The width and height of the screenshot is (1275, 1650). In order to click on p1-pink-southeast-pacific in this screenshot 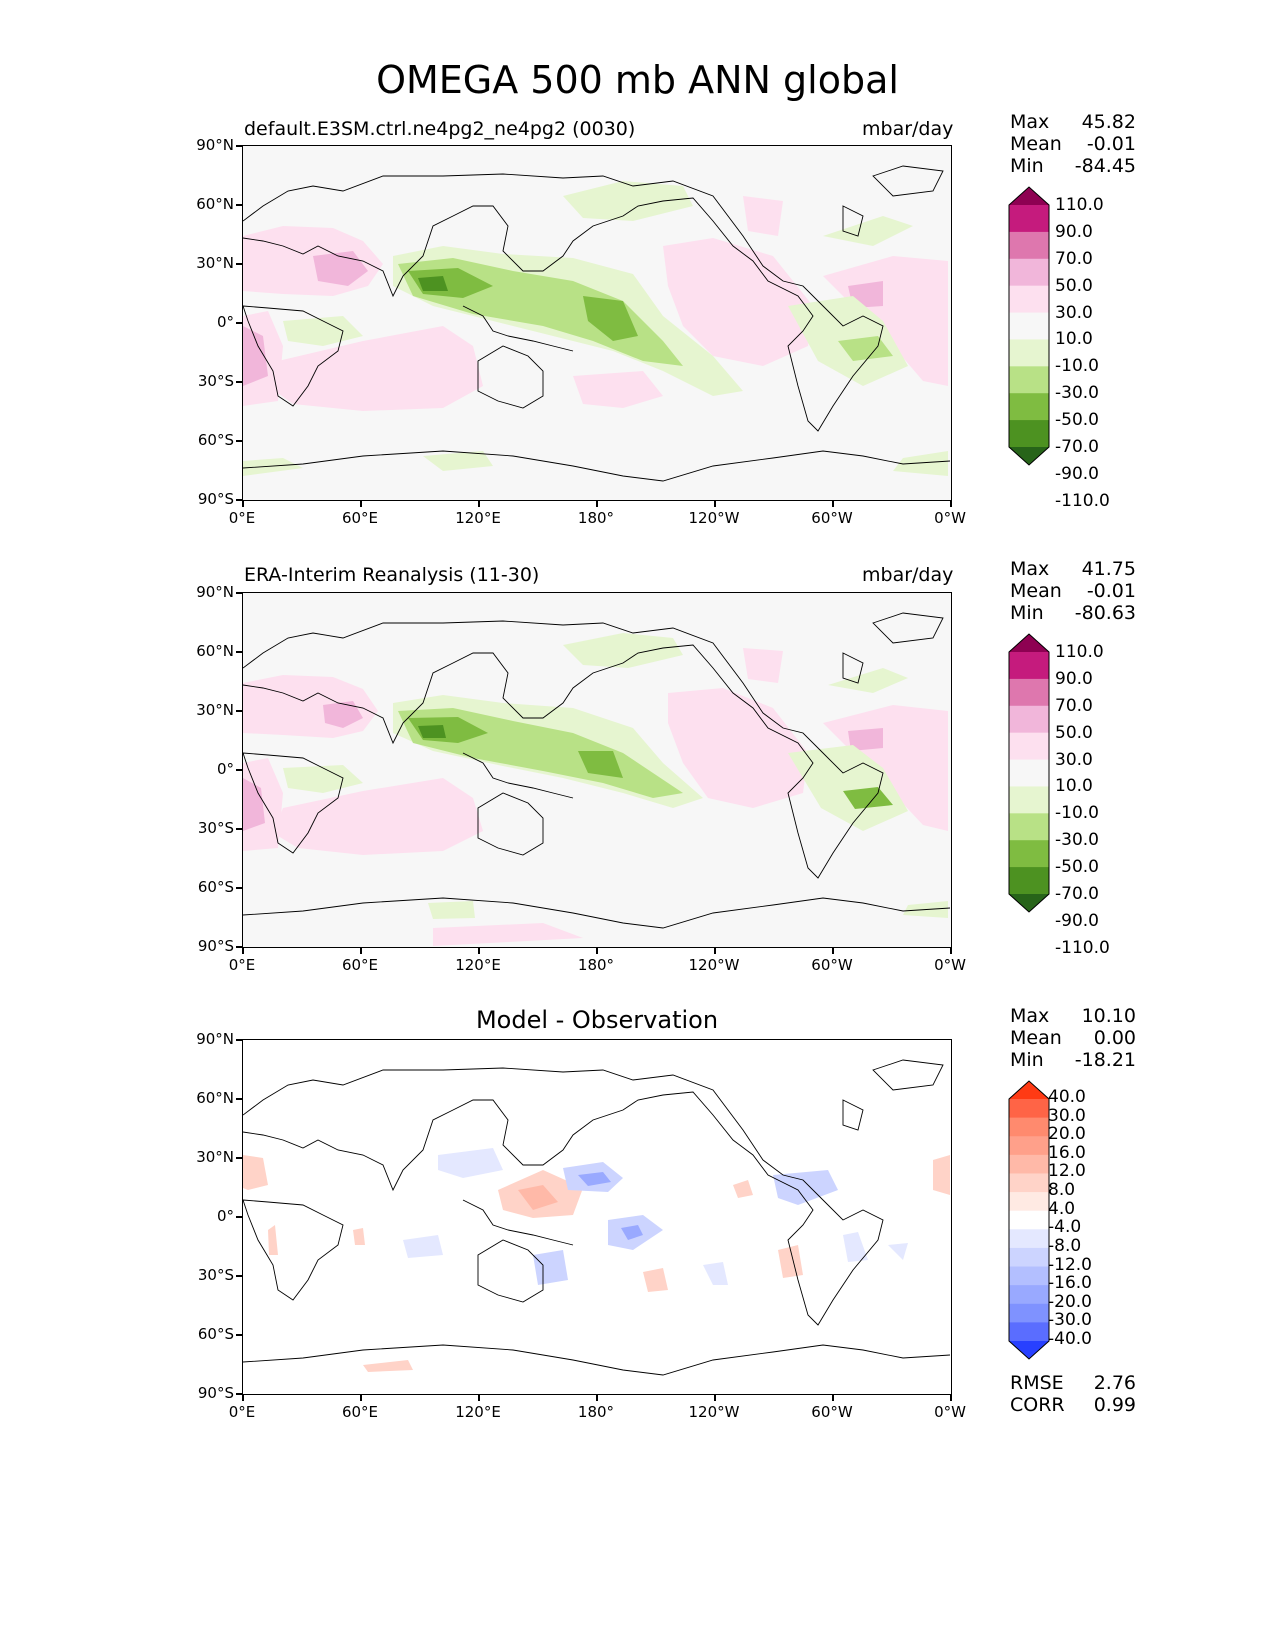, I will do `click(618, 389)`.